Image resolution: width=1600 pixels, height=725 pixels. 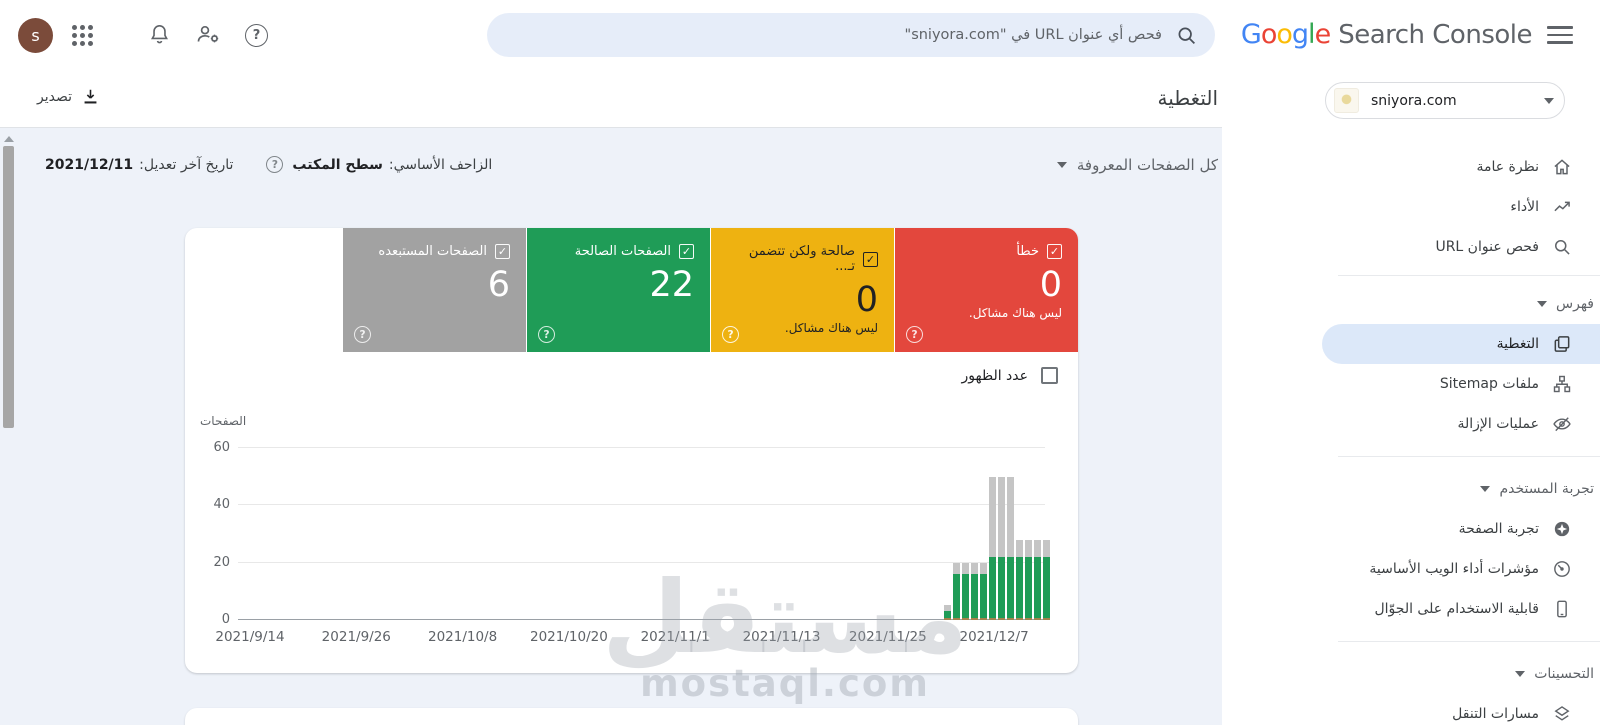 What do you see at coordinates (90, 96) in the screenshot?
I see `download-icon` at bounding box center [90, 96].